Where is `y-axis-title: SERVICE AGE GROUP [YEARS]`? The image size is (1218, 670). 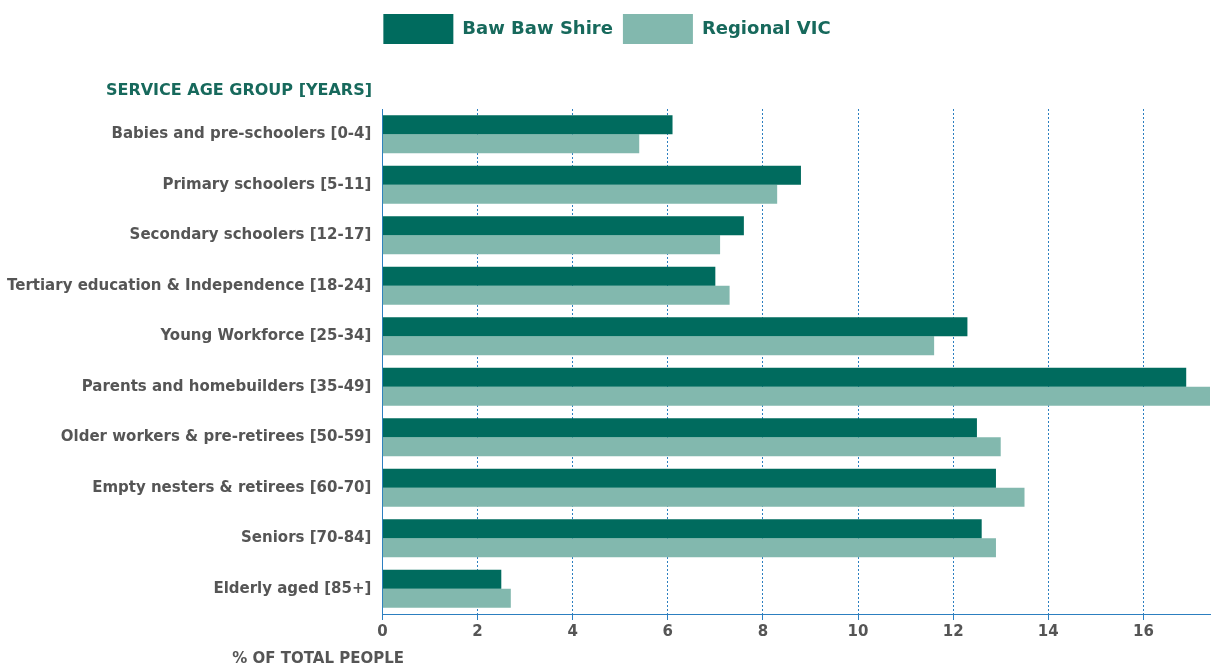 y-axis-title: SERVICE AGE GROUP [YEARS] is located at coordinates (238, 89).